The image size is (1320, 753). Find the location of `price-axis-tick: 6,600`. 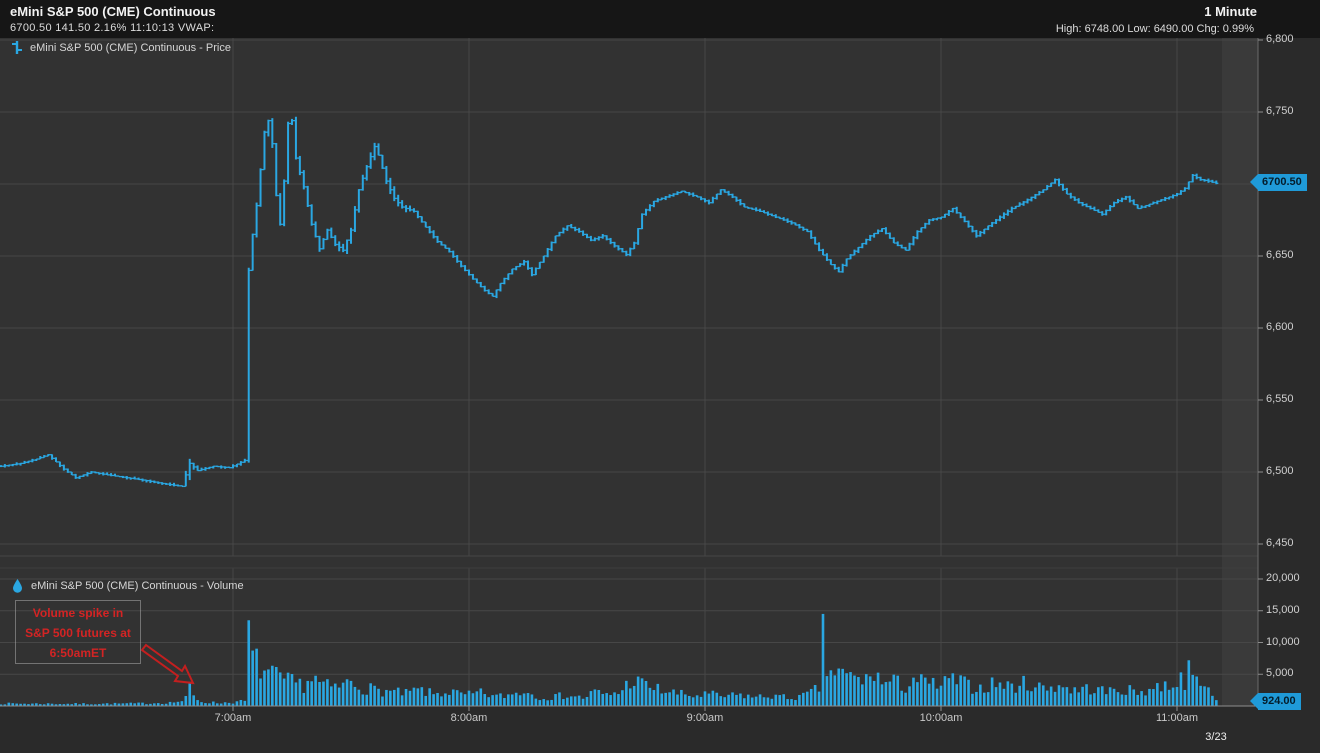

price-axis-tick: 6,600 is located at coordinates (1280, 327).